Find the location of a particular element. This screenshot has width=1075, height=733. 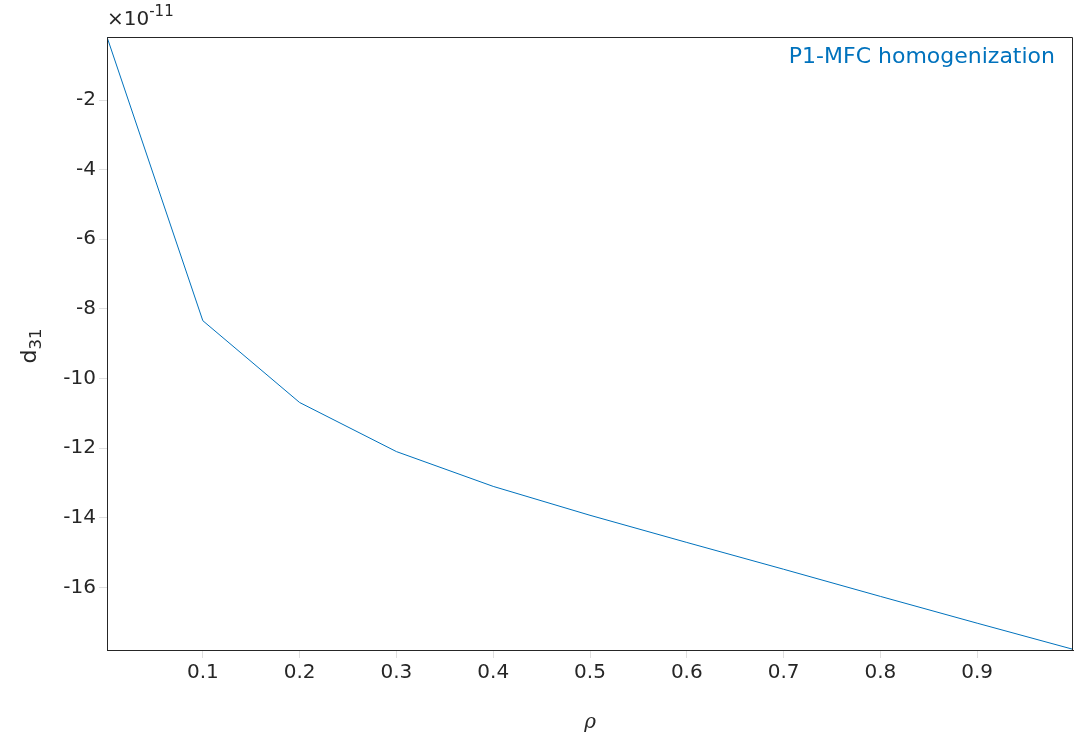

y-tick-label: -12 is located at coordinates (79, 446).